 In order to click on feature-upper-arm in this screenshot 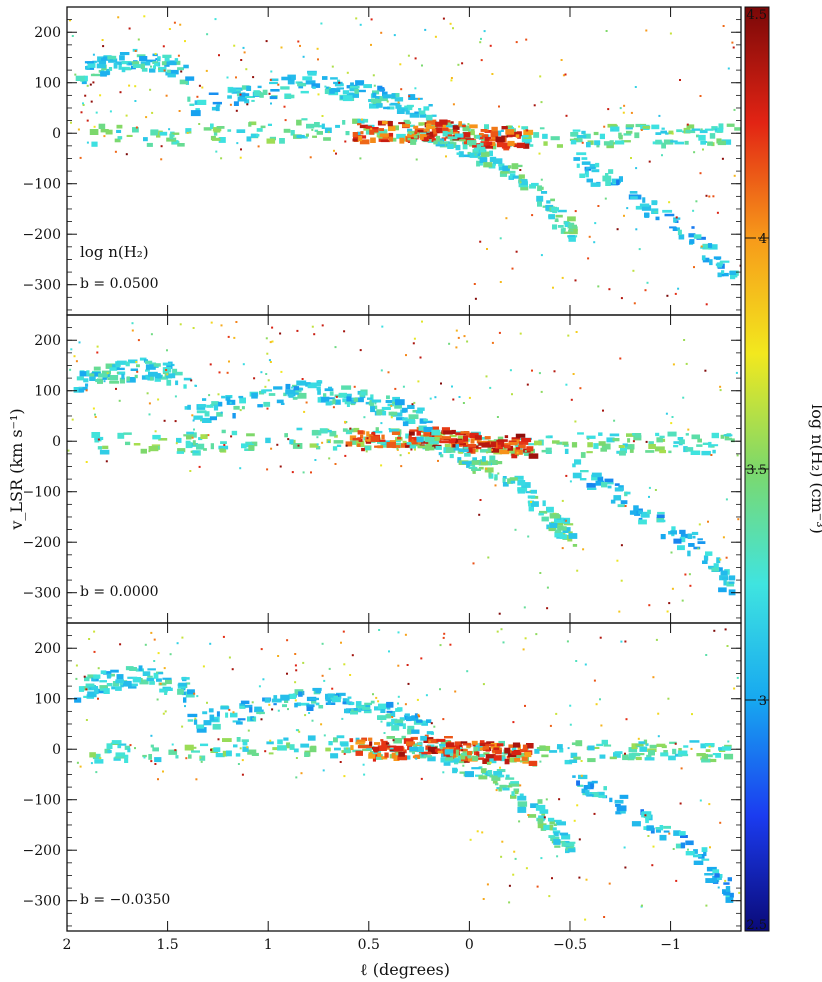, I will do `click(310, 714)`.